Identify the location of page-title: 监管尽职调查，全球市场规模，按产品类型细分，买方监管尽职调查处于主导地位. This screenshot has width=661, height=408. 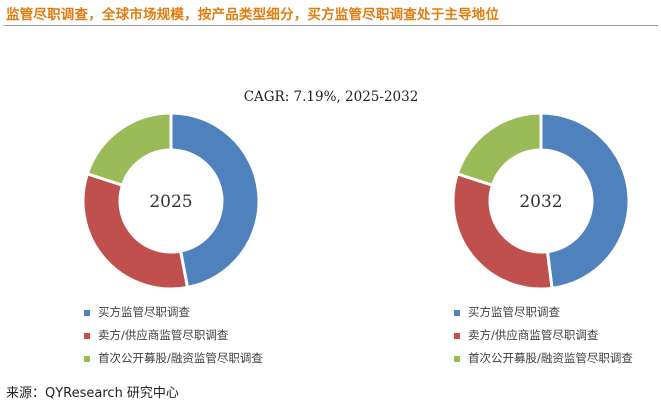
(253, 15).